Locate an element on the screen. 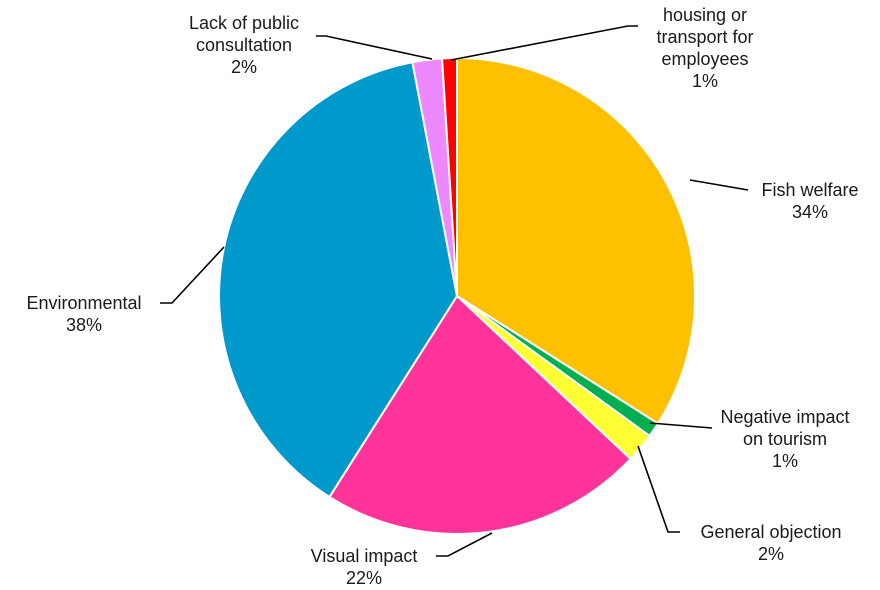  pie-slice-no-affordable-housing-or-transport-for-employees is located at coordinates (449, 176).